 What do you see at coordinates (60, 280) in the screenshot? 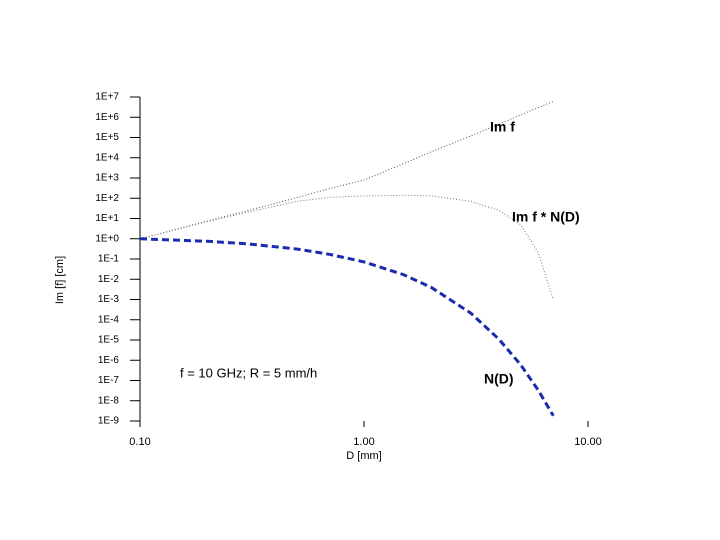
I see `y-axis-label: Im [f] [cm]` at bounding box center [60, 280].